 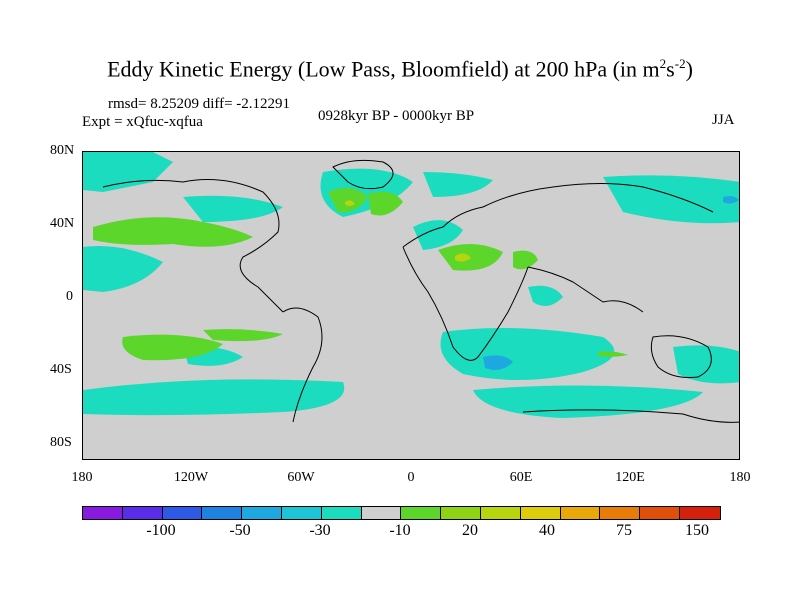 I want to click on stats-text: rmsd= 8.25209 diff= -2.12291, so click(x=199, y=104).